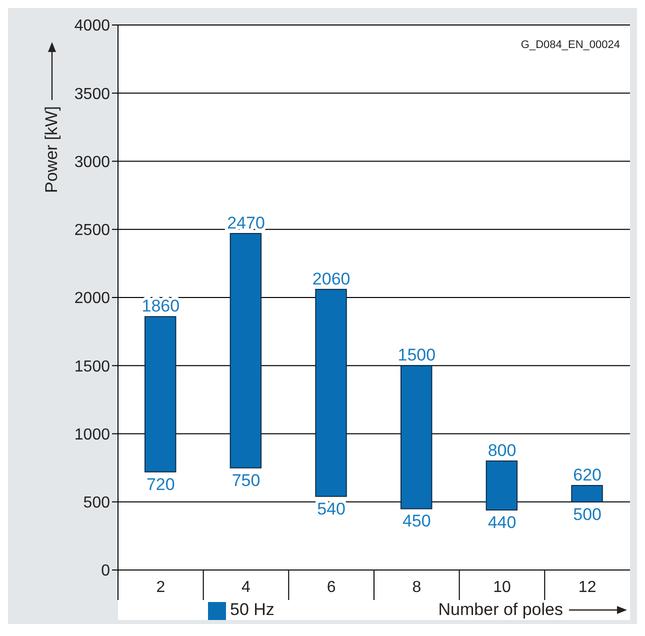  Describe the element at coordinates (92, 162) in the screenshot. I see `y-tick-label: 3000` at that location.